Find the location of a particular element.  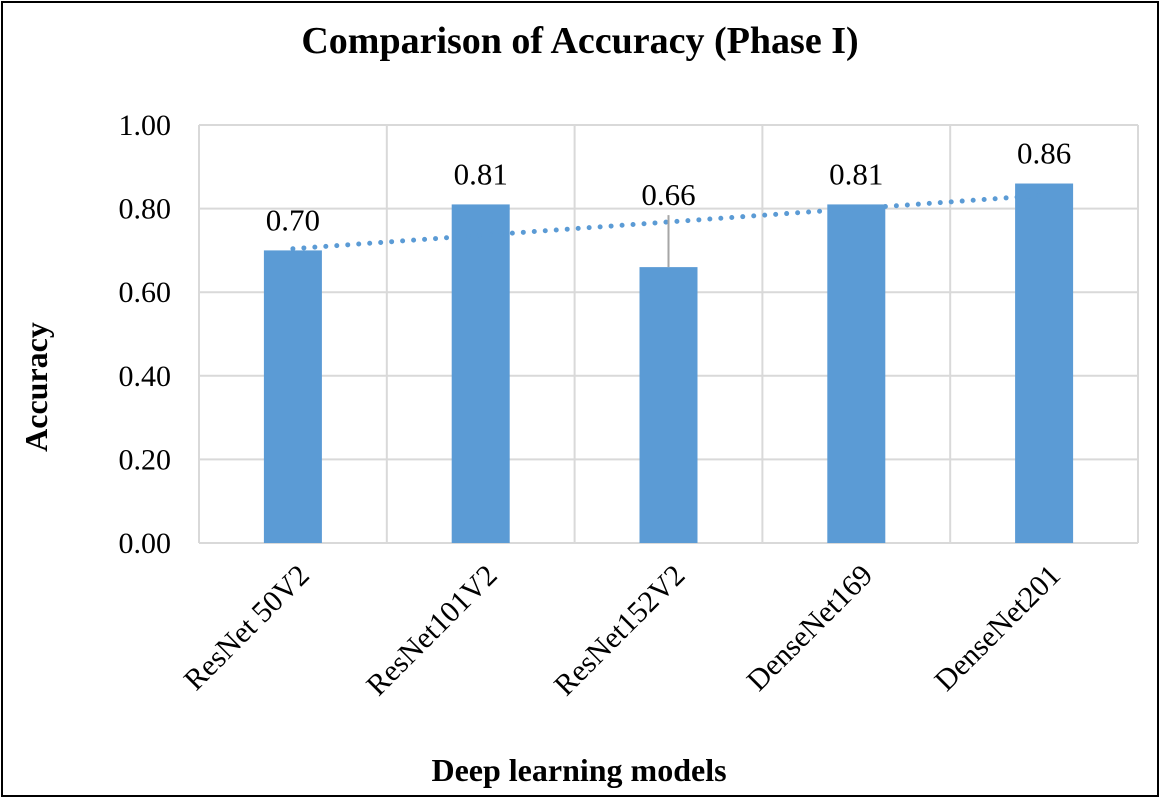

x-tick-label: ResNet101V2 is located at coordinates (432, 631).